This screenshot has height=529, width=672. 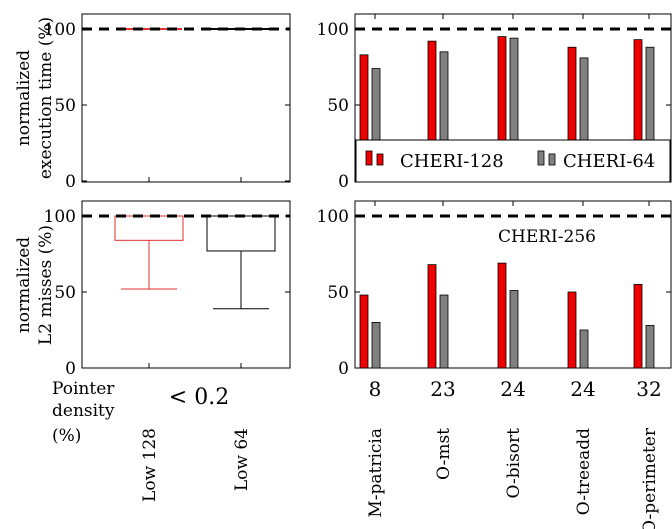 I want to click on legend-swatch-cheri128-a, so click(x=369, y=158).